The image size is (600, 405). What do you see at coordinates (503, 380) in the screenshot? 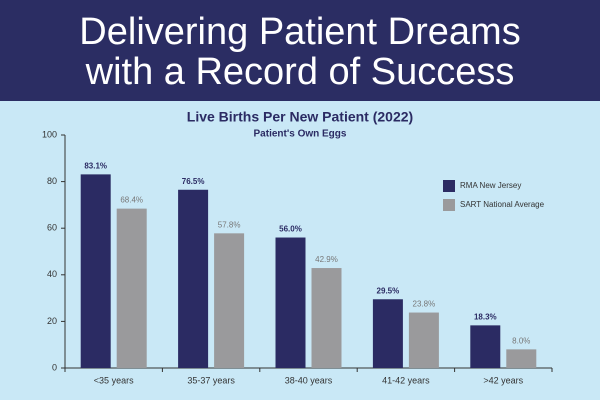
I see `x-tick-label: >42 years` at bounding box center [503, 380].